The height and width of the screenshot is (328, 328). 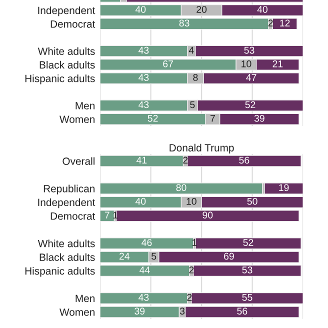 What do you see at coordinates (182, 311) in the screenshot?
I see `data-label: 3` at bounding box center [182, 311].